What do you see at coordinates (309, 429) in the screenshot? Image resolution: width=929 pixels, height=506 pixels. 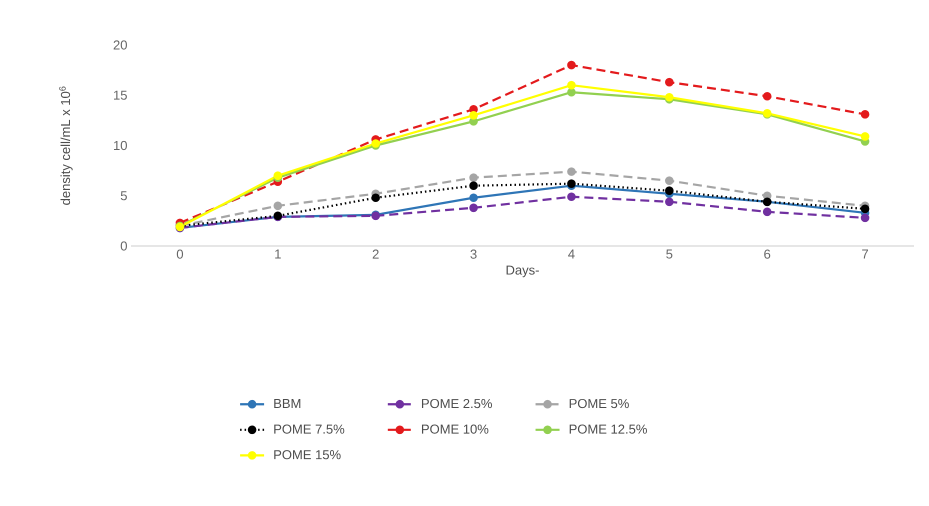 I see `legend-label: POME 7.5%` at bounding box center [309, 429].